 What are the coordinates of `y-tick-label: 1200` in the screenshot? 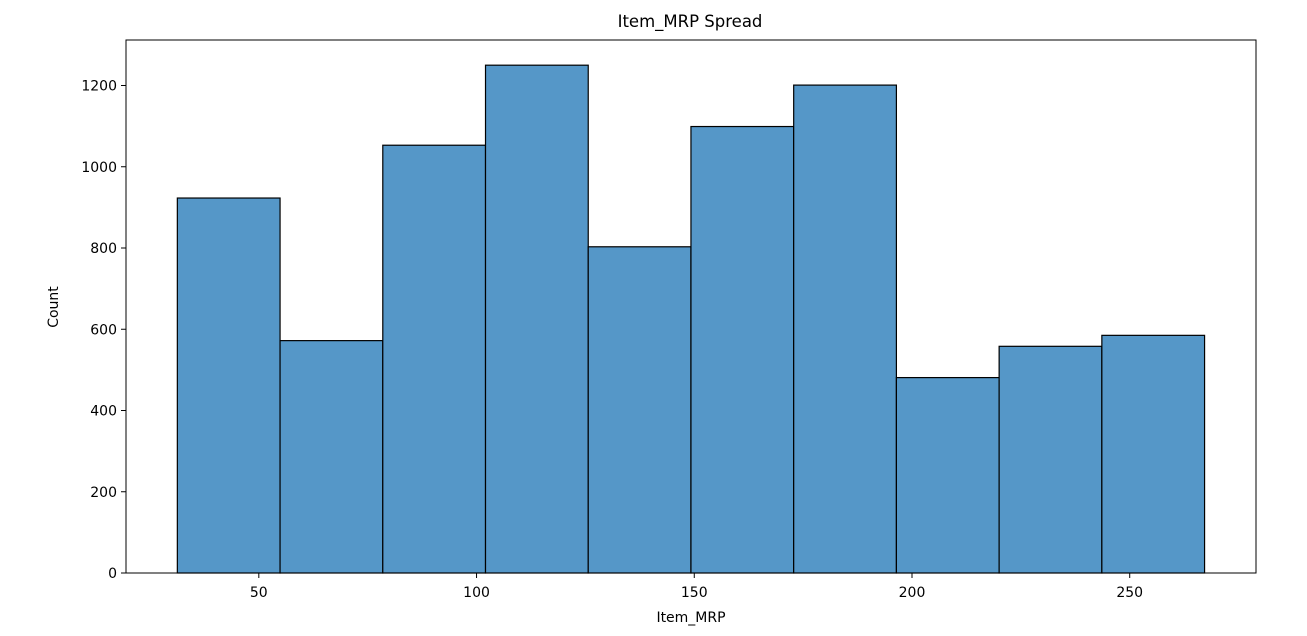 It's located at (99, 87).